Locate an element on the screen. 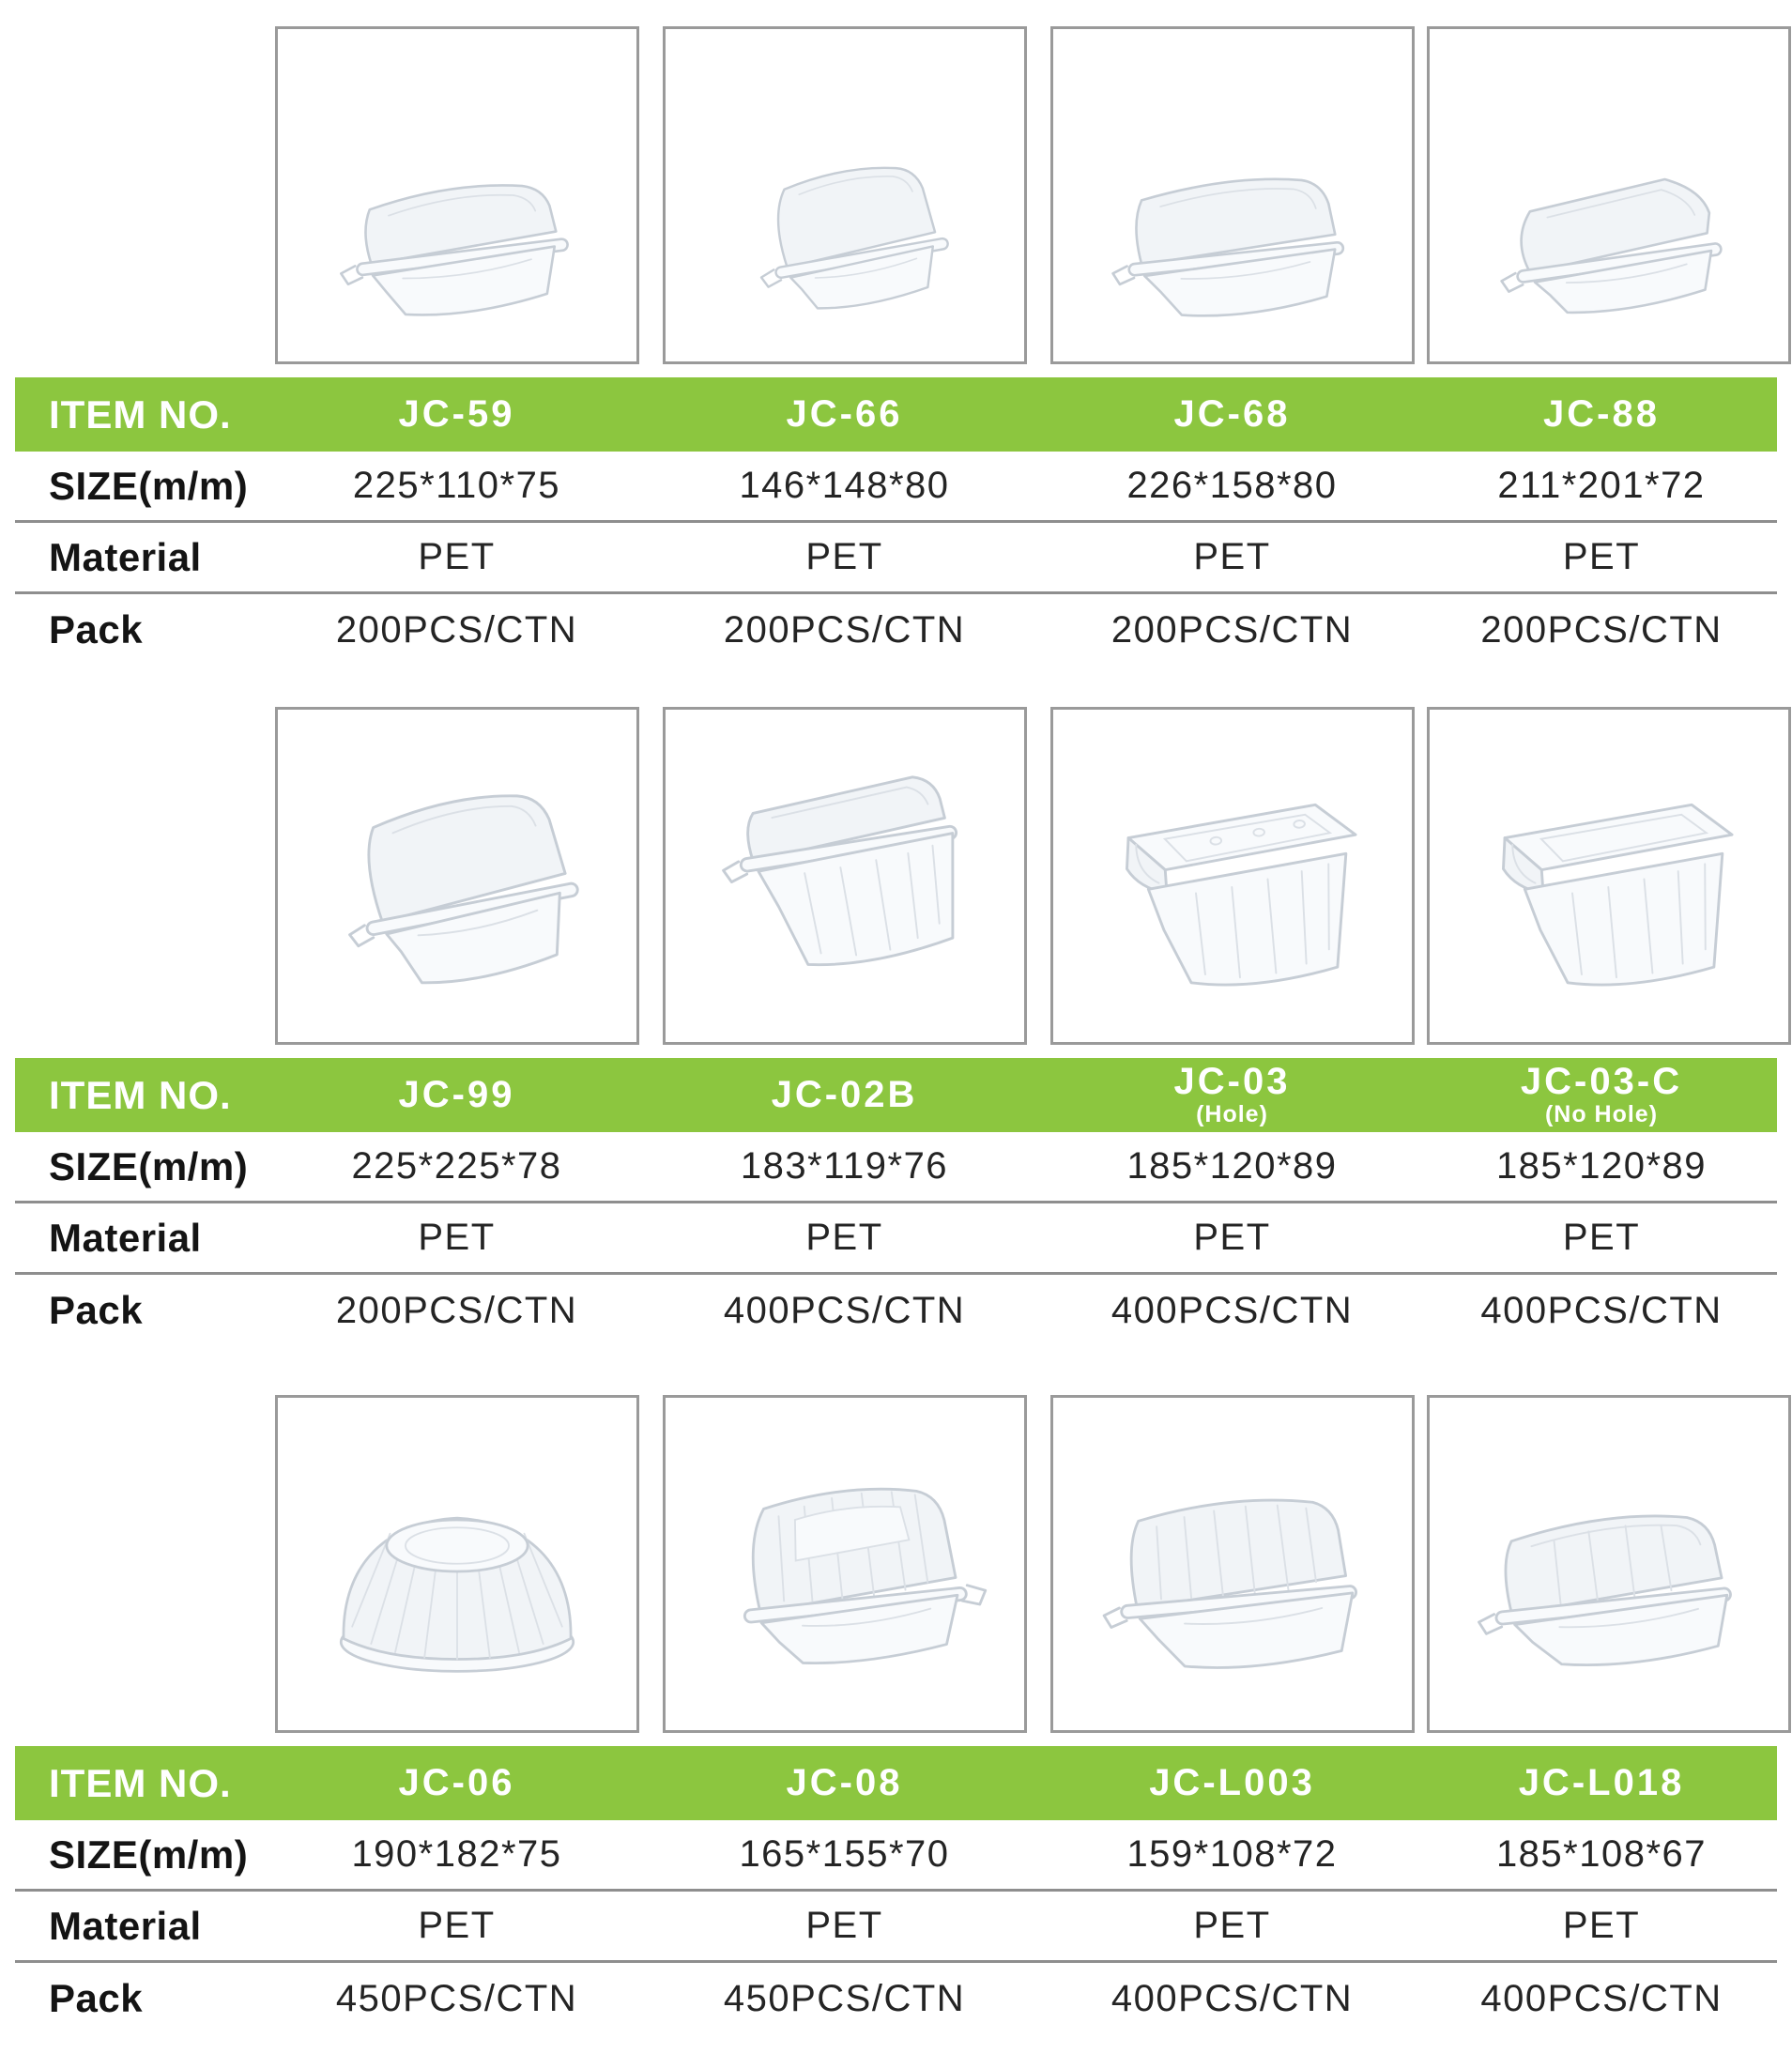 The height and width of the screenshot is (2069, 1792). size-value: 183*119*76 is located at coordinates (845, 1166).